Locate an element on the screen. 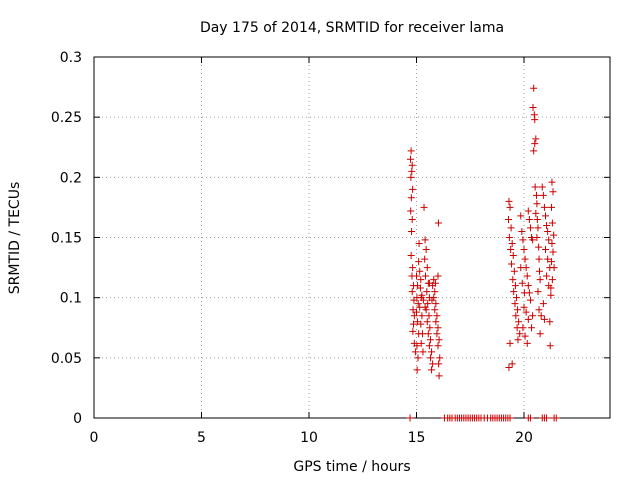  y-tick-label: 0.1 is located at coordinates (71, 299).